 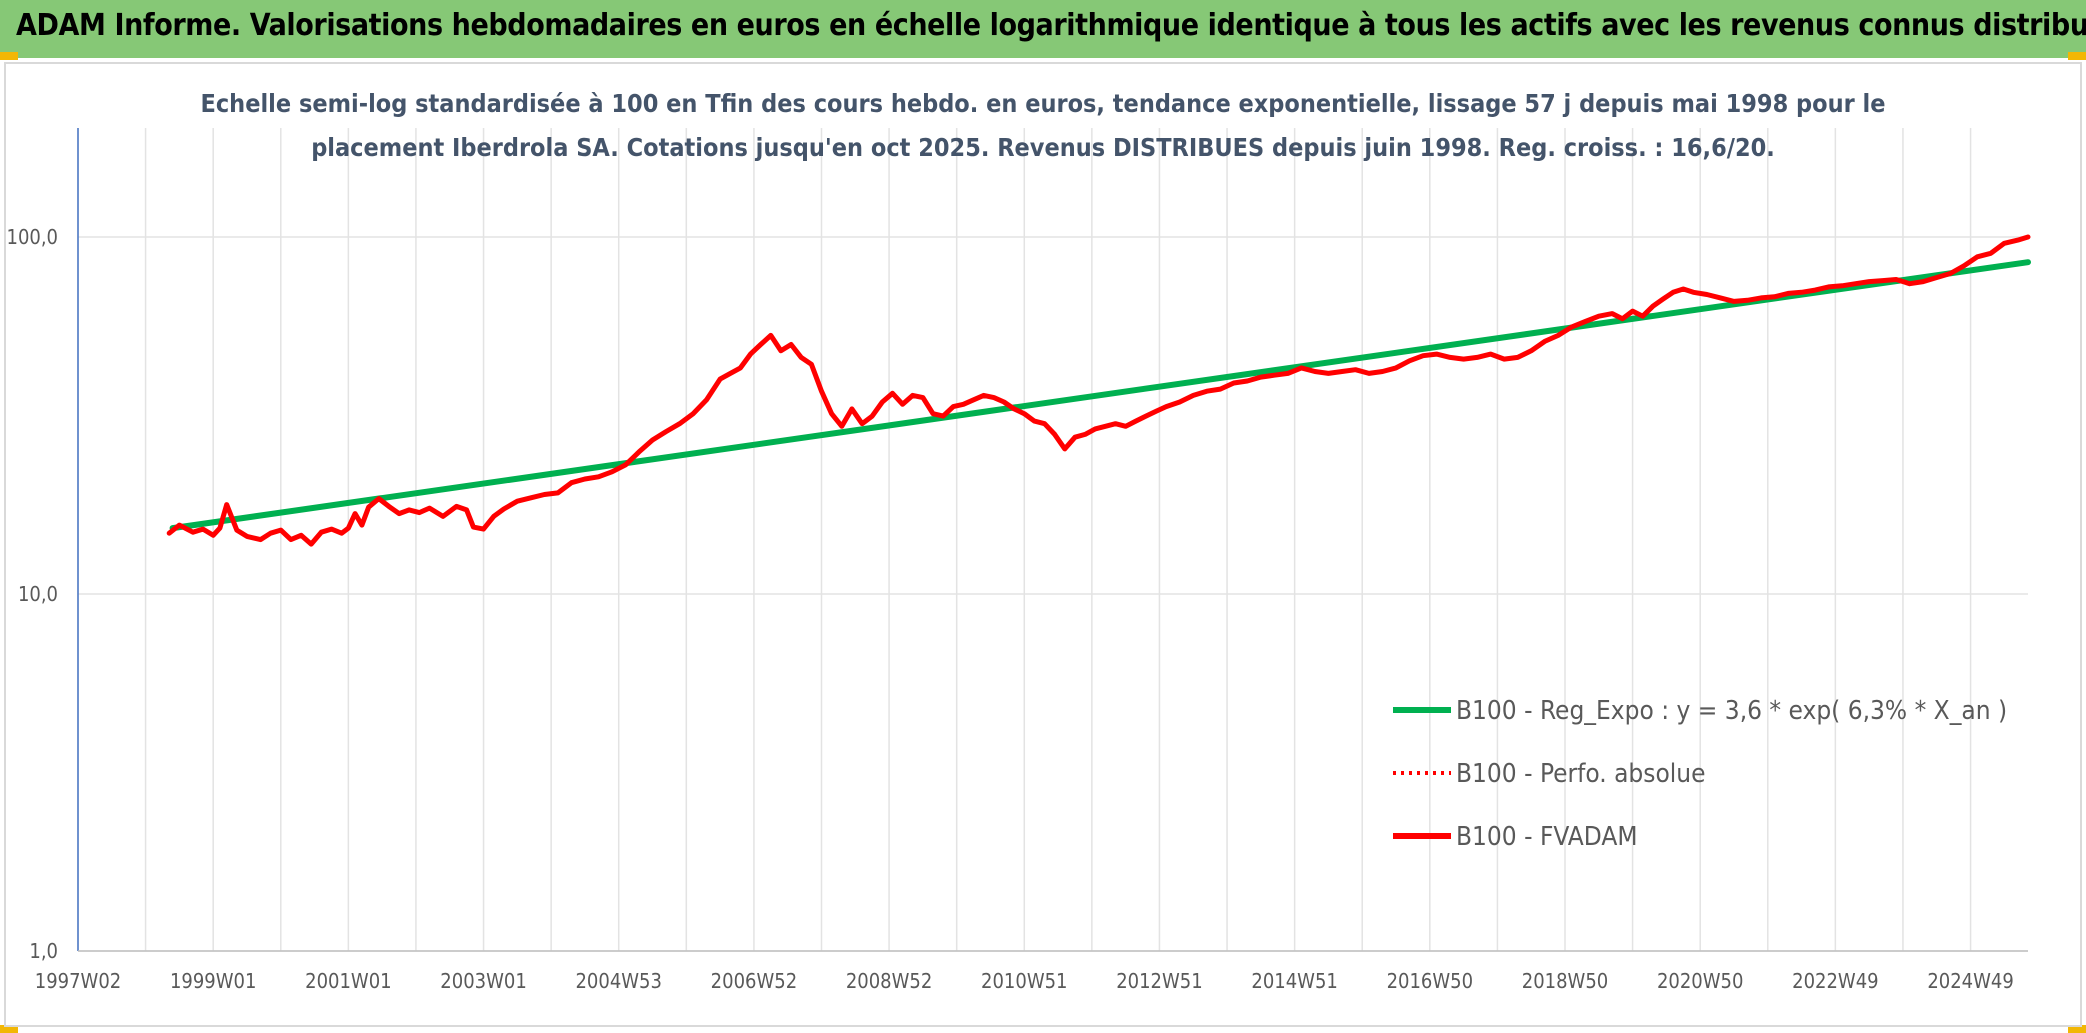 What do you see at coordinates (1430, 981) in the screenshot?
I see `x-tick-label: 2016W50` at bounding box center [1430, 981].